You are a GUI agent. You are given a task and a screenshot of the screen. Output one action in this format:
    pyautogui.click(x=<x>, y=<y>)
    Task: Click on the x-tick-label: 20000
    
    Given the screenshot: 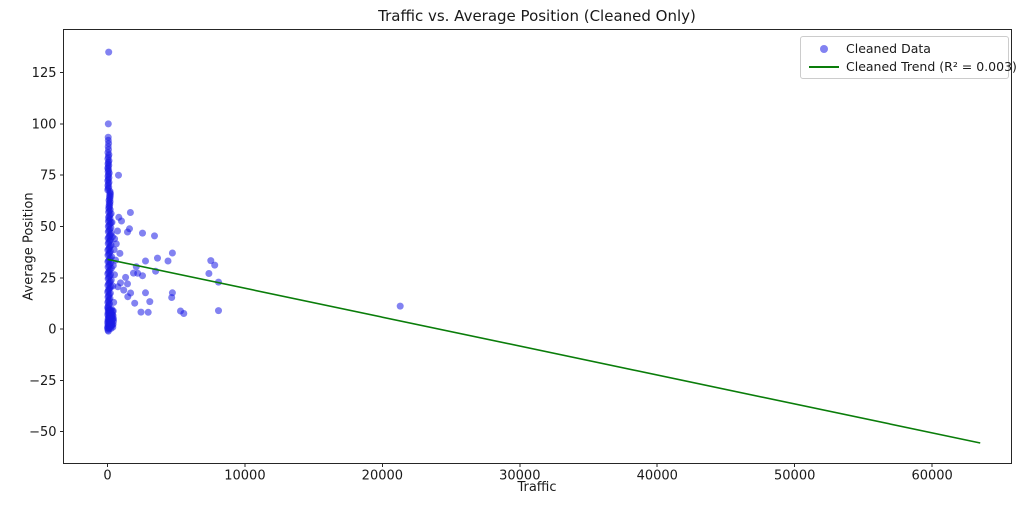 What is the action you would take?
    pyautogui.click(x=382, y=476)
    